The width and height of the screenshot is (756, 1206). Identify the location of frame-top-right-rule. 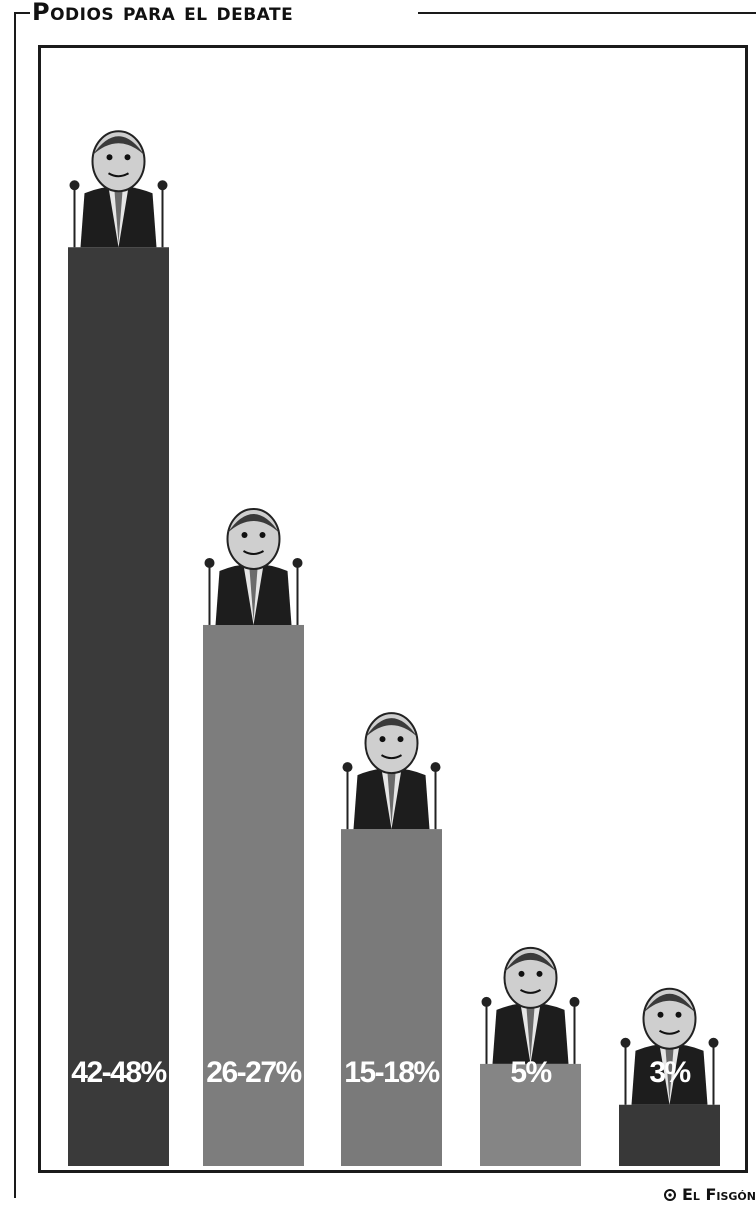
(587, 13).